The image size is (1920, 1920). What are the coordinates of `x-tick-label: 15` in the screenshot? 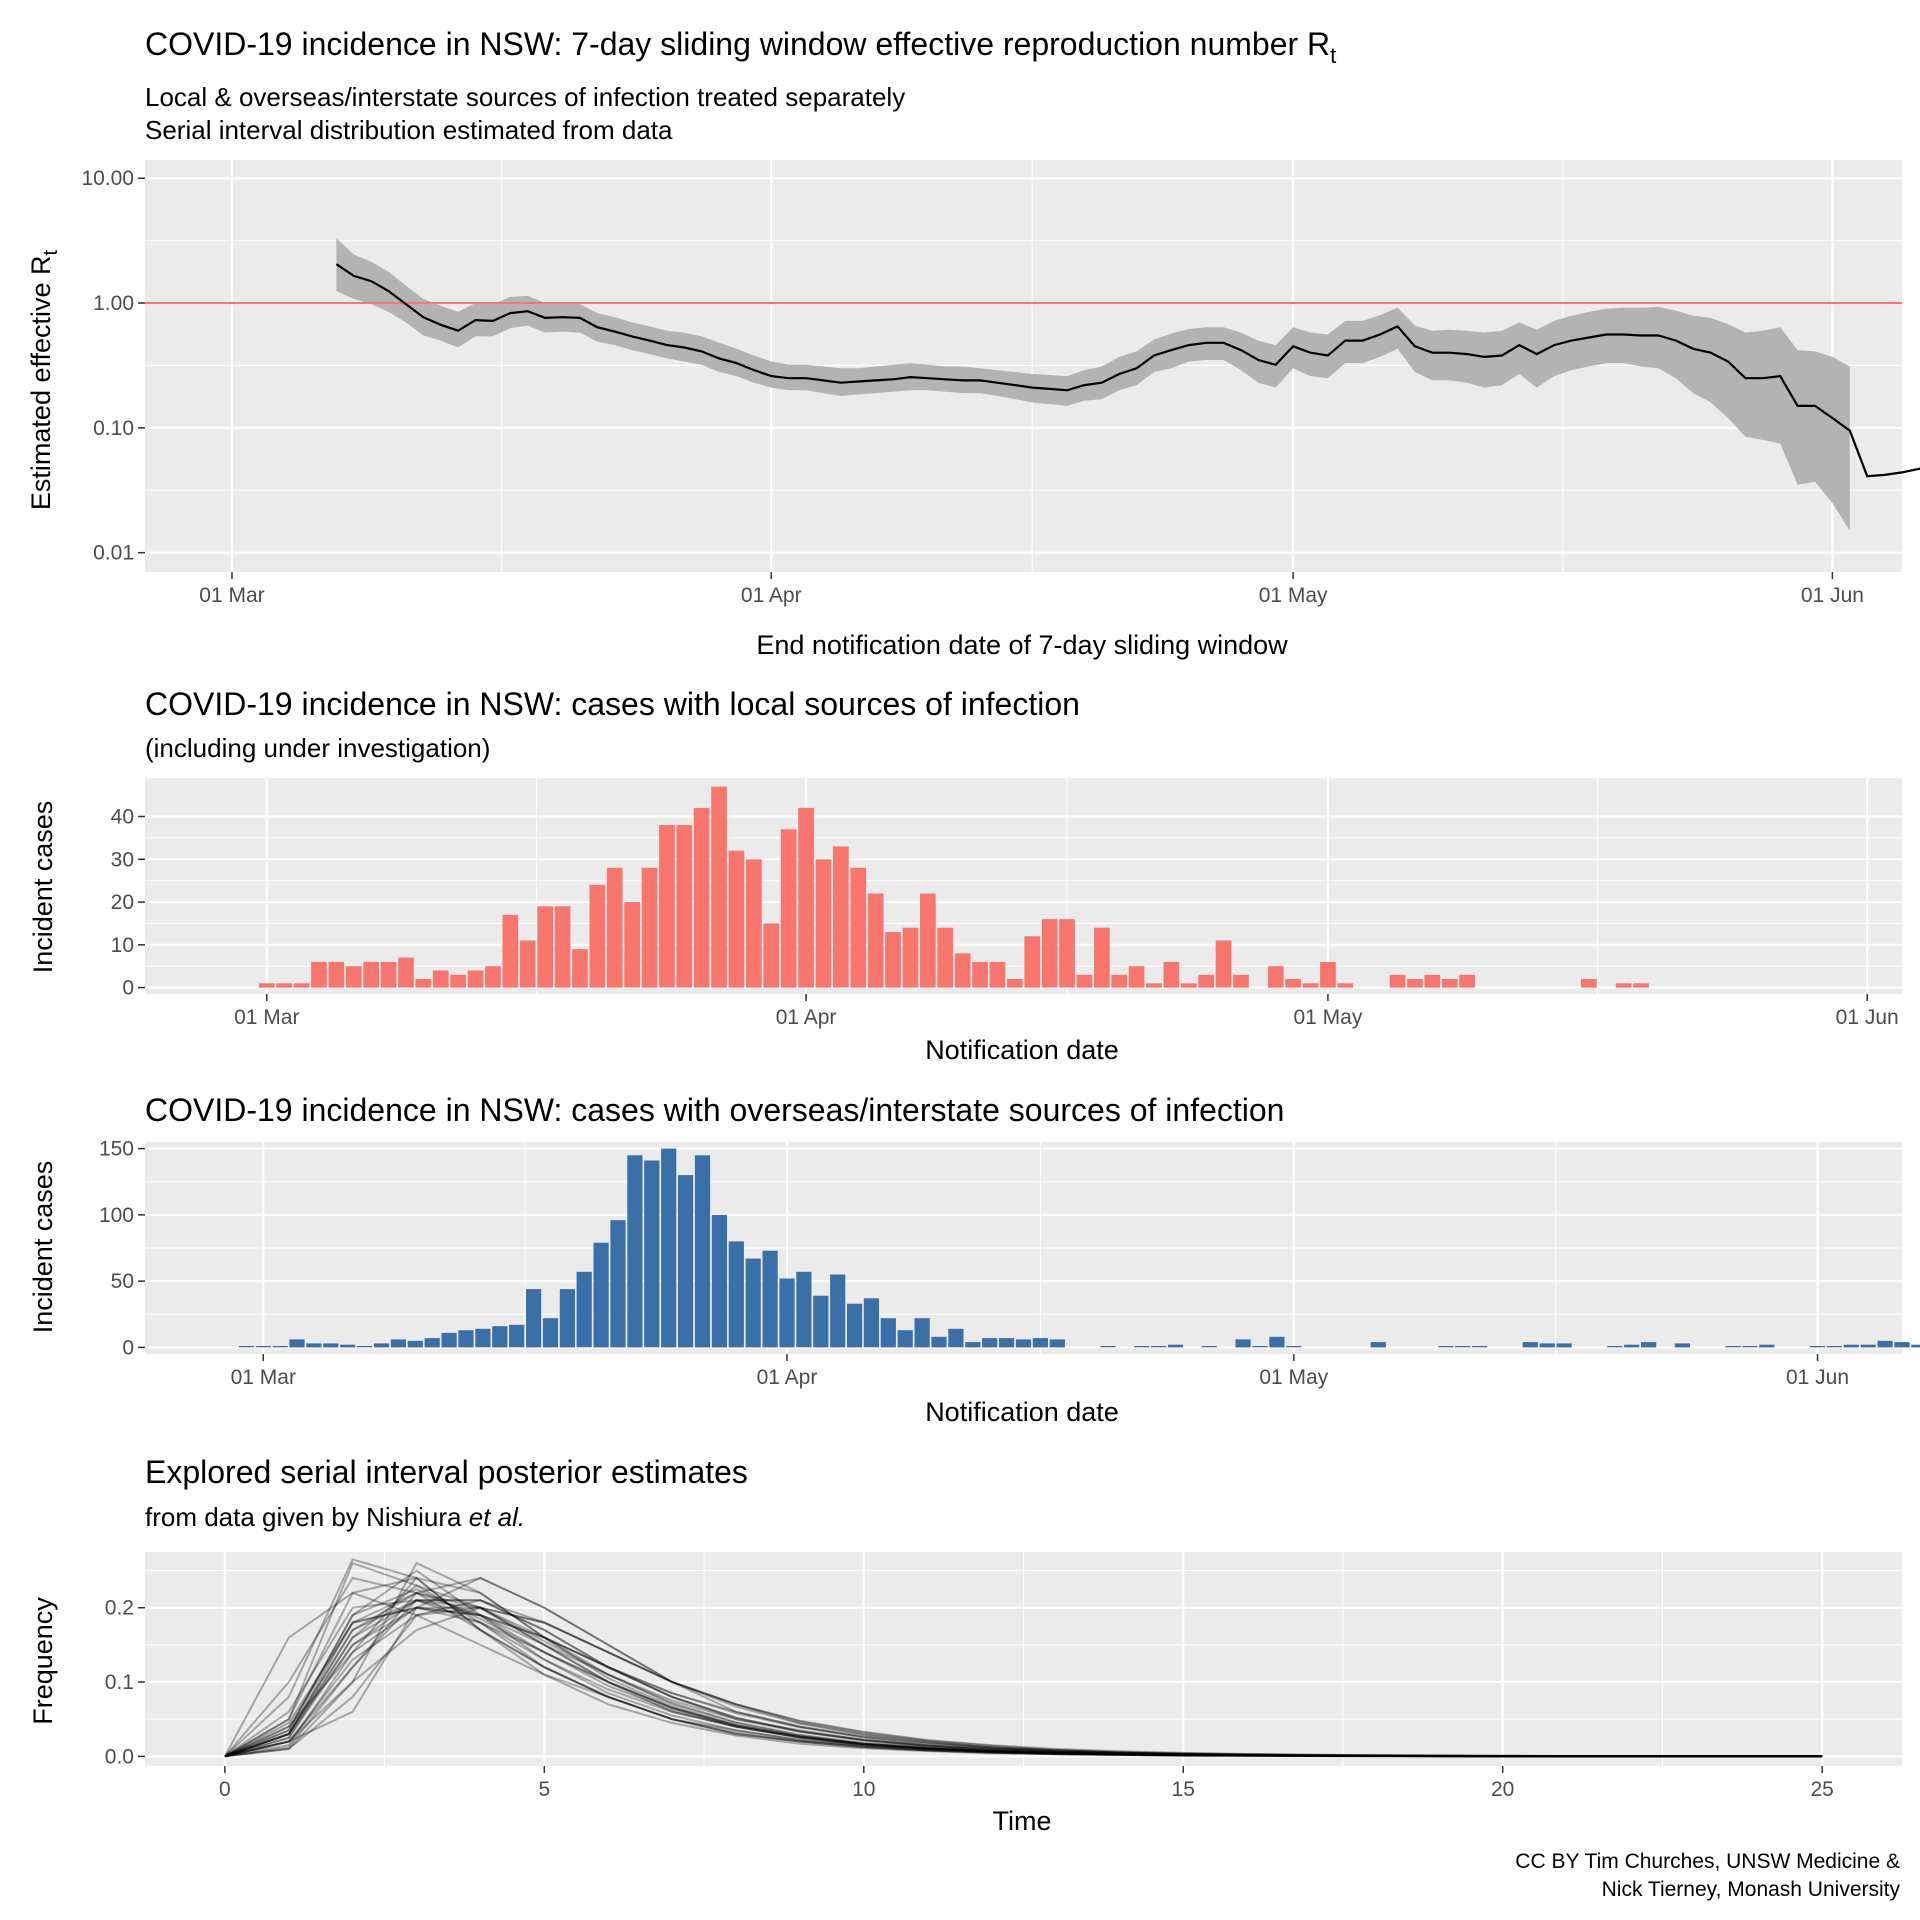 It's located at (1183, 1789).